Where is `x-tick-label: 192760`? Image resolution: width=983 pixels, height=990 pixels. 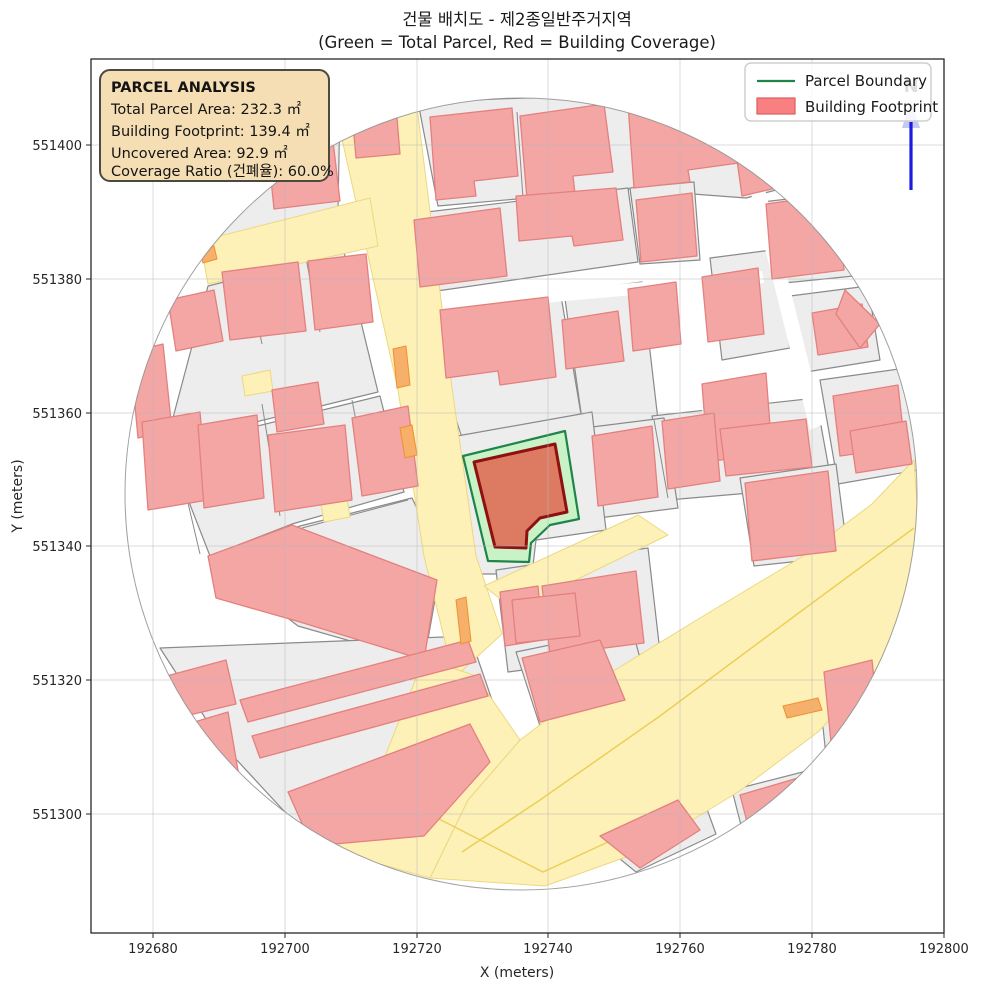
x-tick-label: 192760 is located at coordinates (680, 949).